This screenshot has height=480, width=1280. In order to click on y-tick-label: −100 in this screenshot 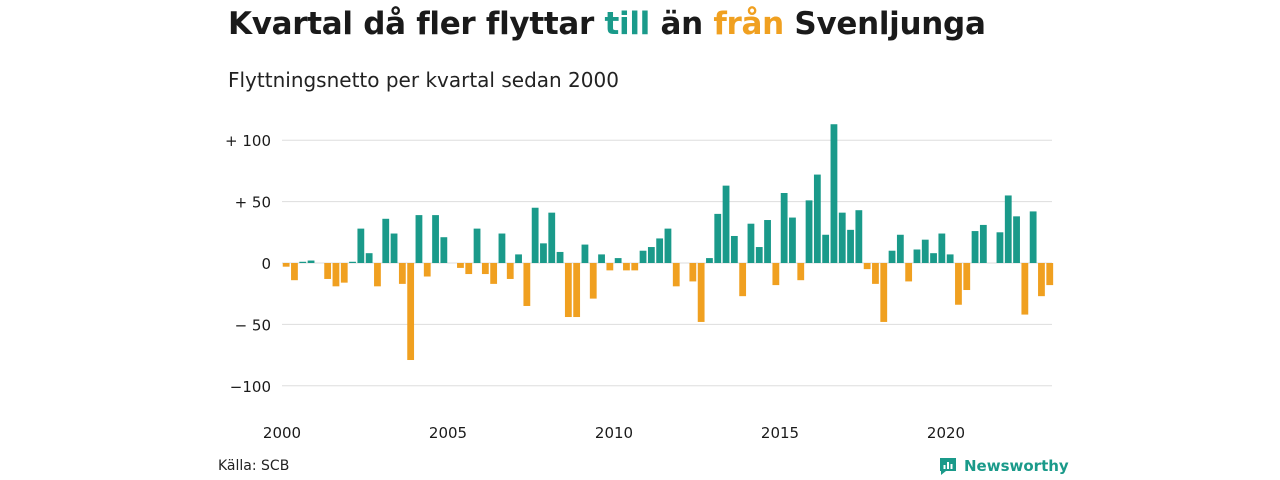, I will do `click(250, 387)`.